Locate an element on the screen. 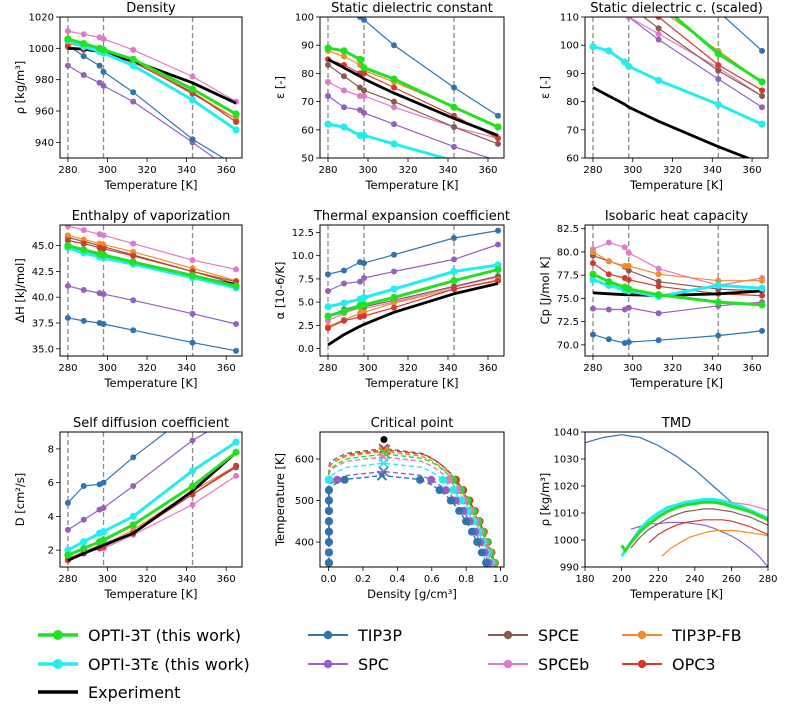 The width and height of the screenshot is (796, 709). y-axis-label: Cp [J/mol K] is located at coordinates (545, 291).